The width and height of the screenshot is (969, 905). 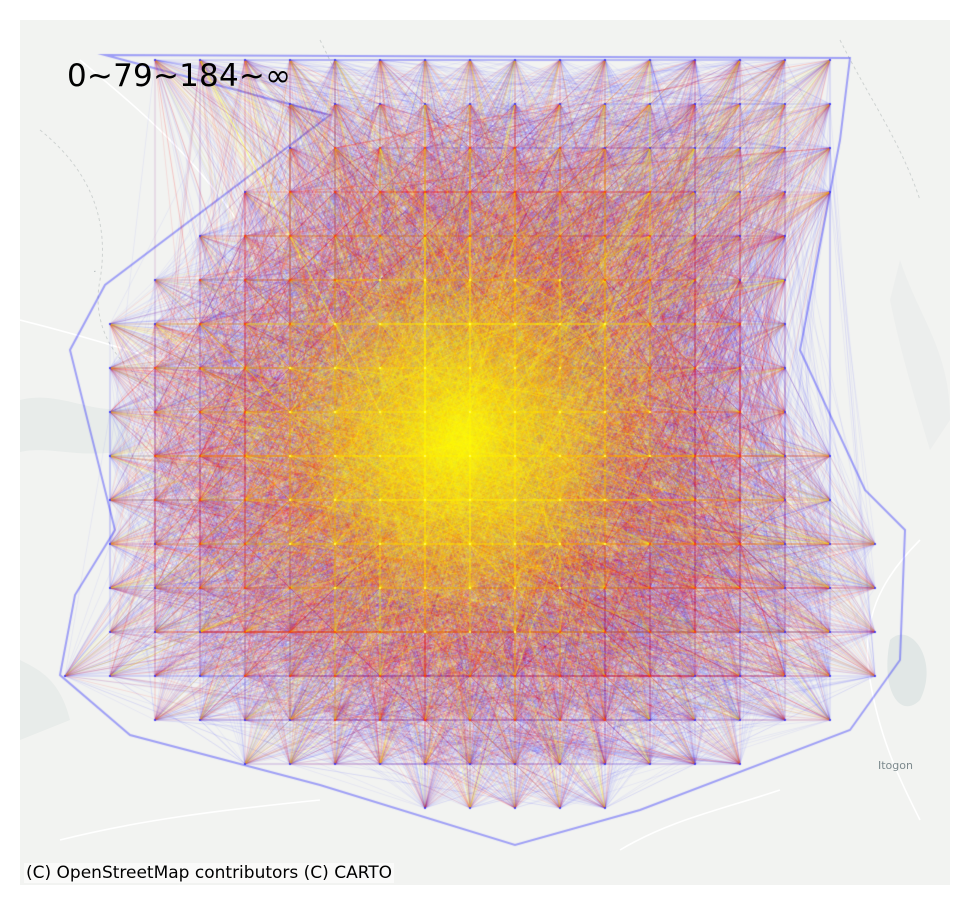 I want to click on legend-label: 0~79~184~∞, so click(x=179, y=76).